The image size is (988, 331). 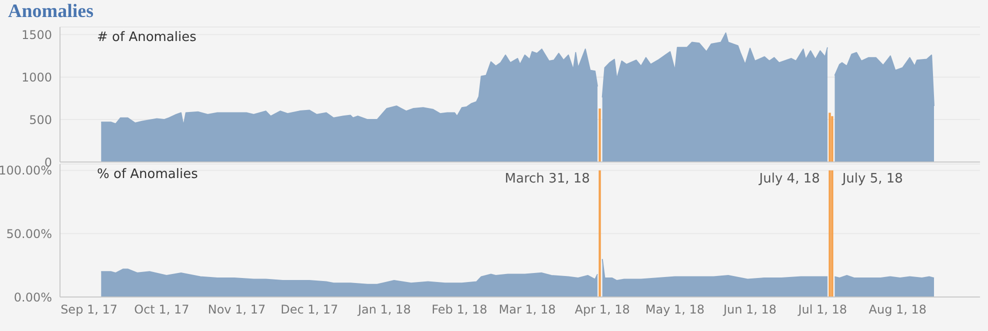 I want to click on y-tick-label: 500, so click(x=40, y=119).